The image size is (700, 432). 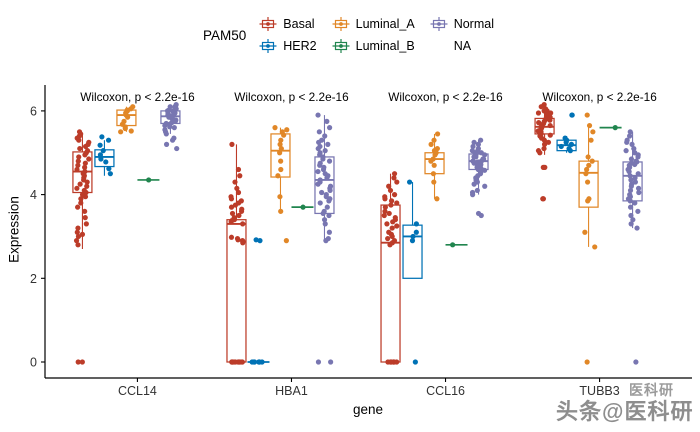 I want to click on empty-key, so click(x=439, y=46).